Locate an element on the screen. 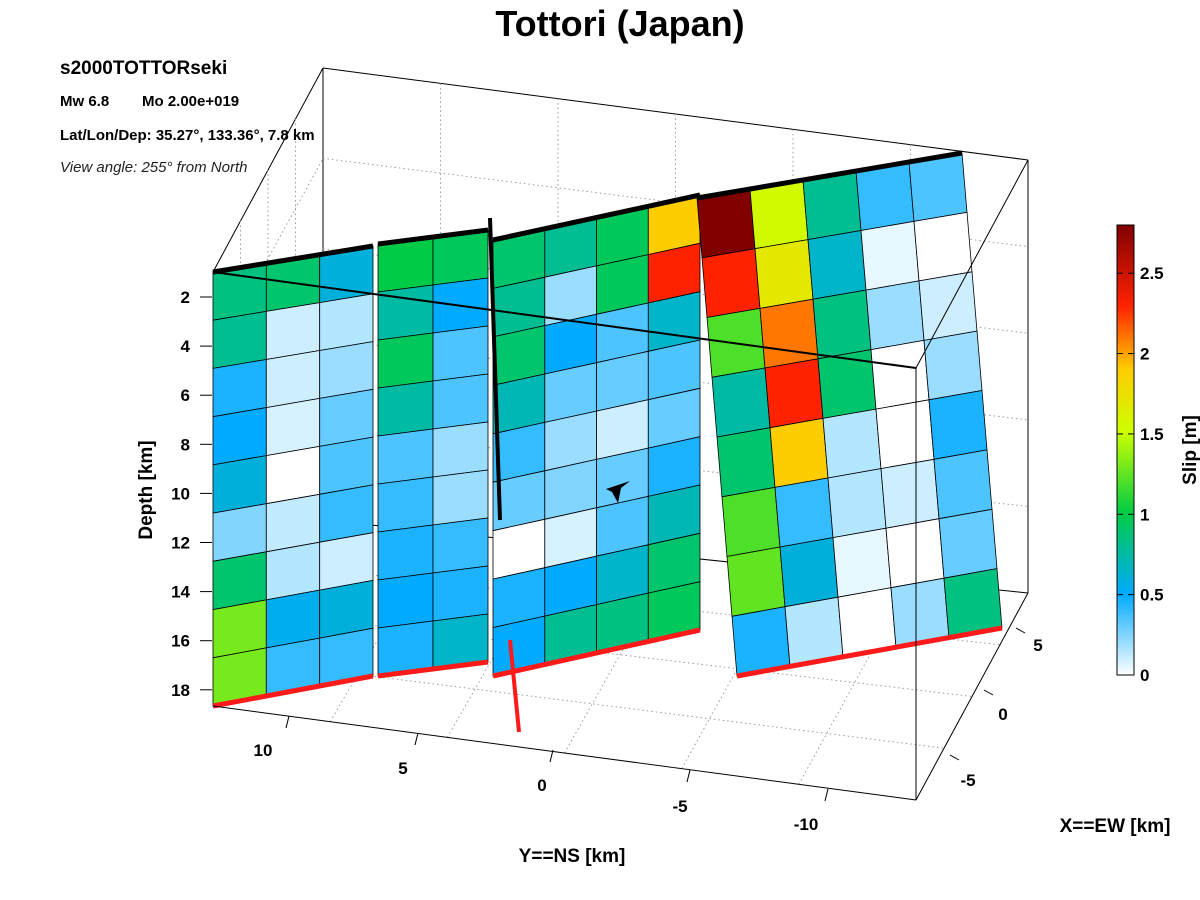 This screenshot has width=1200, height=900. colorbar-tick-label: 1.5 is located at coordinates (1152, 434).